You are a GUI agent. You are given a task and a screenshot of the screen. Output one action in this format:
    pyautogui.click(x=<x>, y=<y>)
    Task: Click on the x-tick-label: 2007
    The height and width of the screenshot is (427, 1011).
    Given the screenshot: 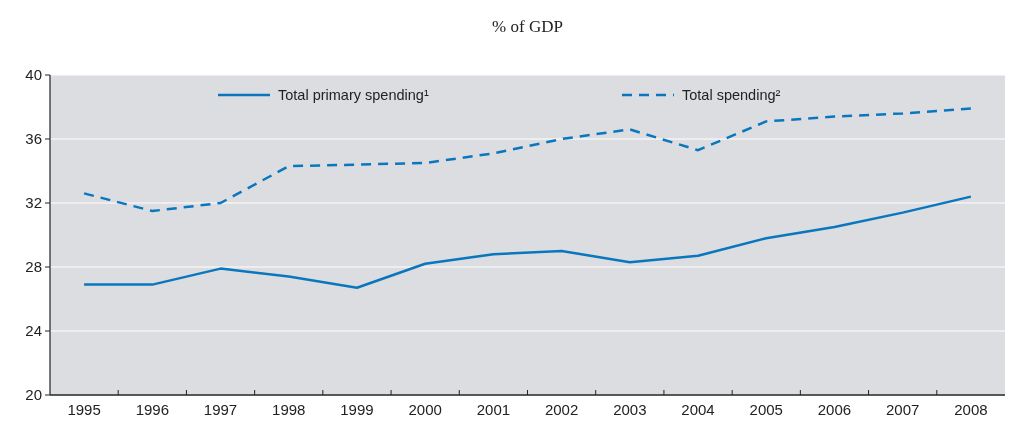 What is the action you would take?
    pyautogui.click(x=902, y=409)
    